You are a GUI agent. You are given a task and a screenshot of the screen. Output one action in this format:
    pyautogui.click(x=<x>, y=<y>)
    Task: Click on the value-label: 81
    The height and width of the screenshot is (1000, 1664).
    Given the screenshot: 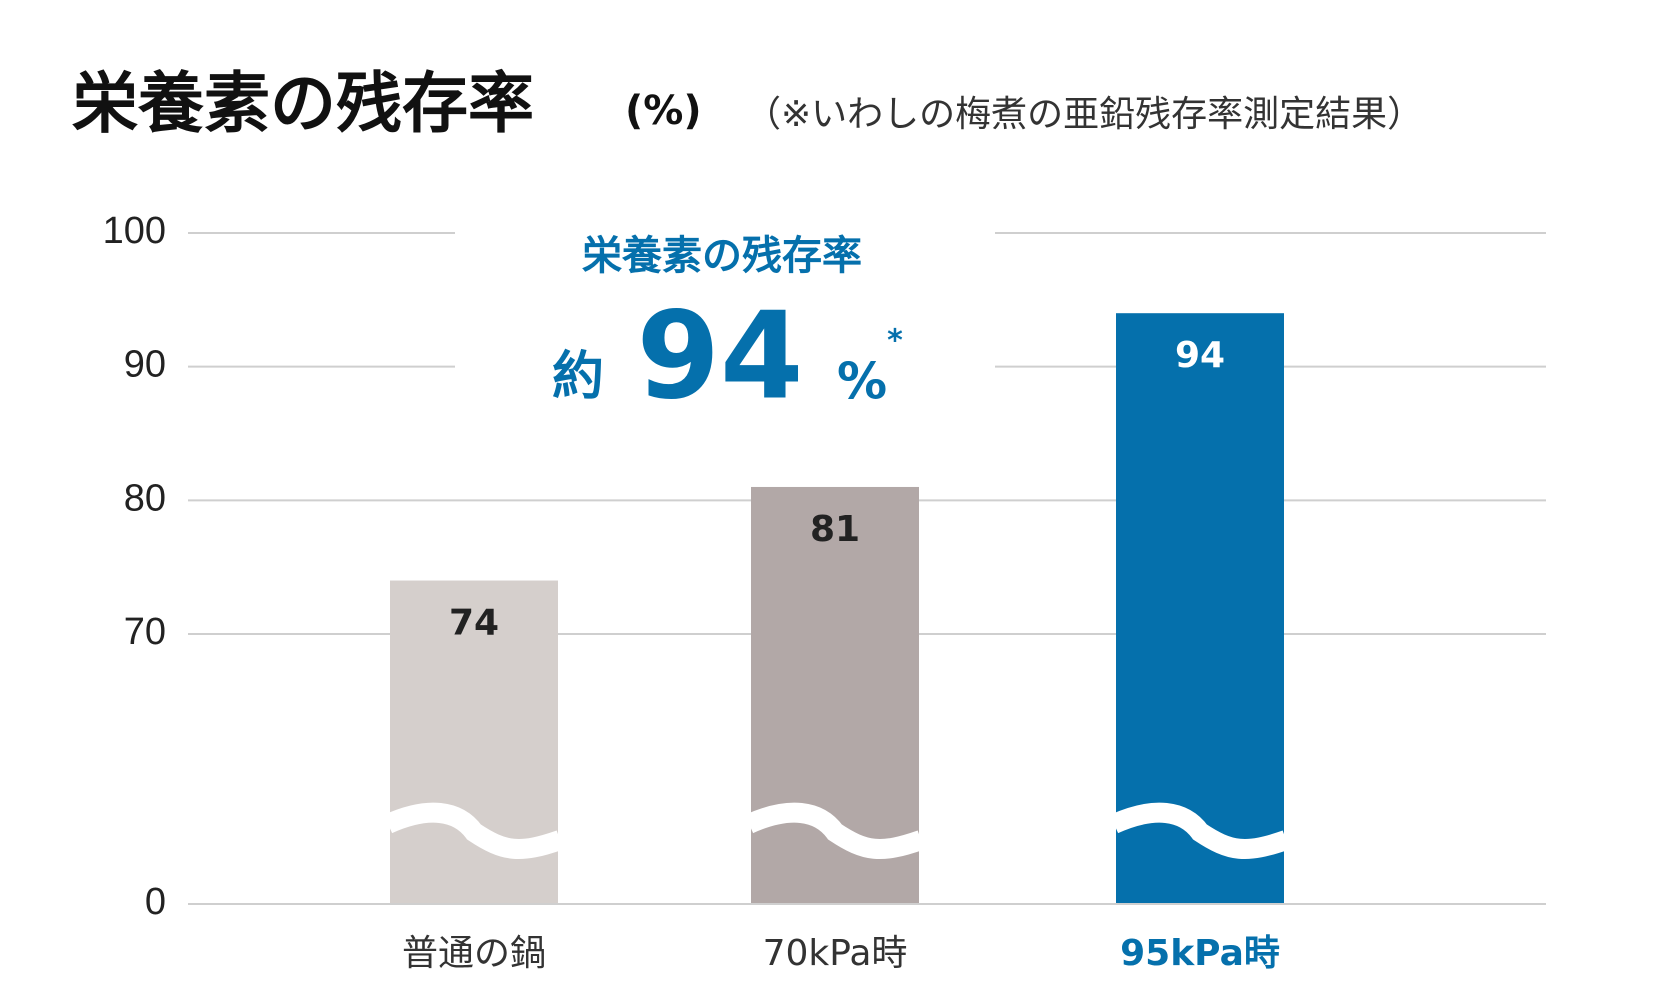 What is the action you would take?
    pyautogui.click(x=835, y=529)
    